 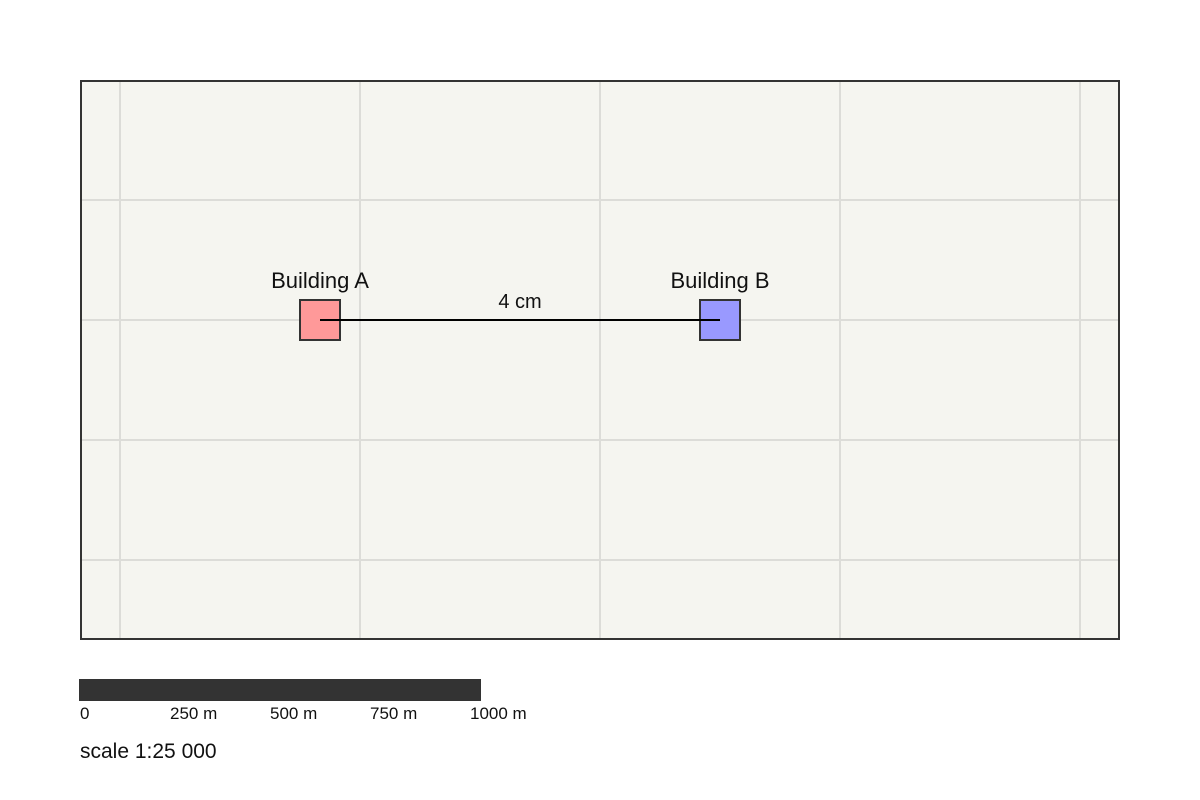 I want to click on building-b-label: Building B, so click(x=720, y=280).